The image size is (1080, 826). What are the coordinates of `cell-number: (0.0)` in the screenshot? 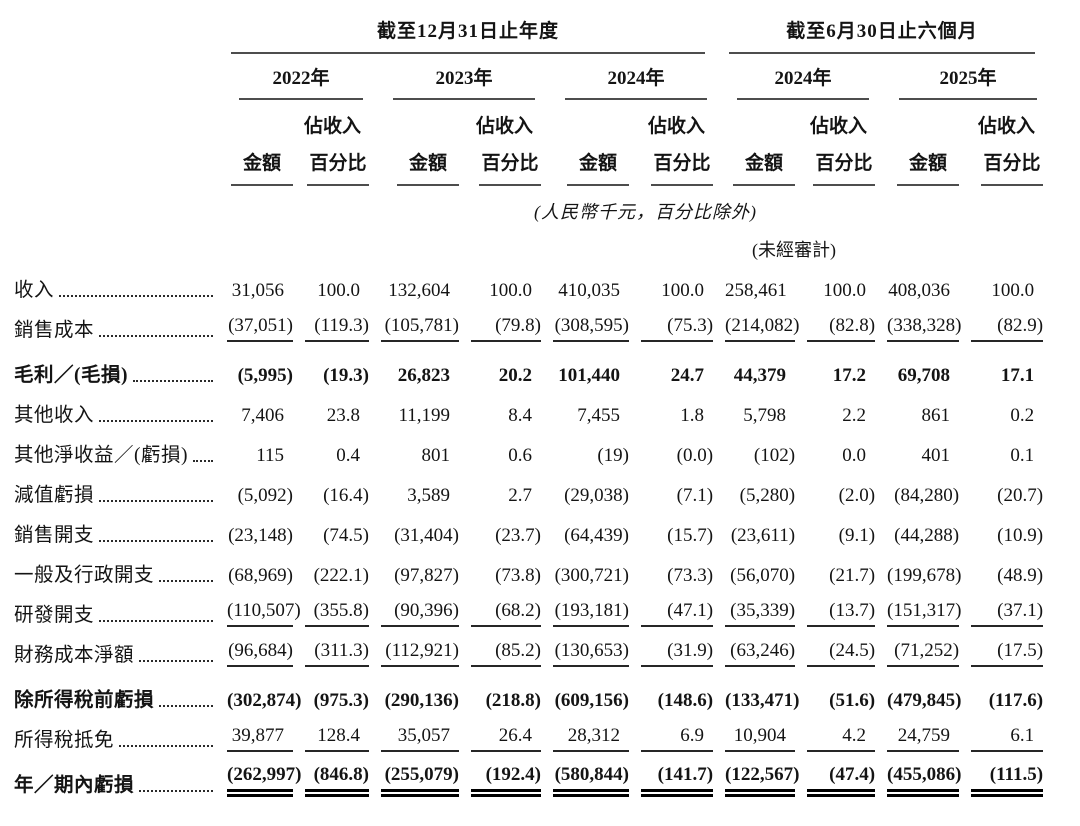 It's located at (695, 455).